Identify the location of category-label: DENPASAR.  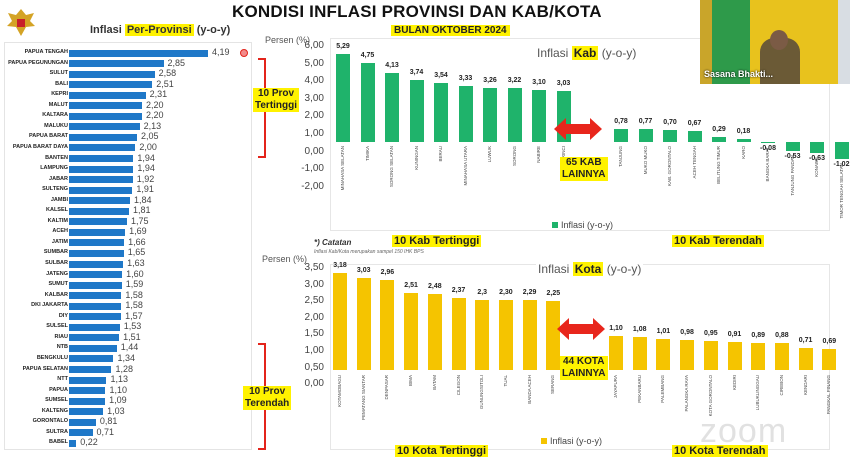
(386, 387).